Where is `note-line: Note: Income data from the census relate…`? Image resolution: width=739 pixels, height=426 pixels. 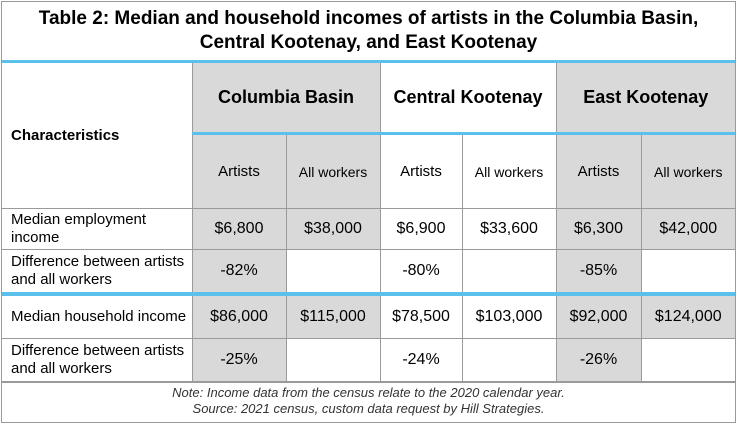
note-line: Note: Income data from the census relate… is located at coordinates (368, 392).